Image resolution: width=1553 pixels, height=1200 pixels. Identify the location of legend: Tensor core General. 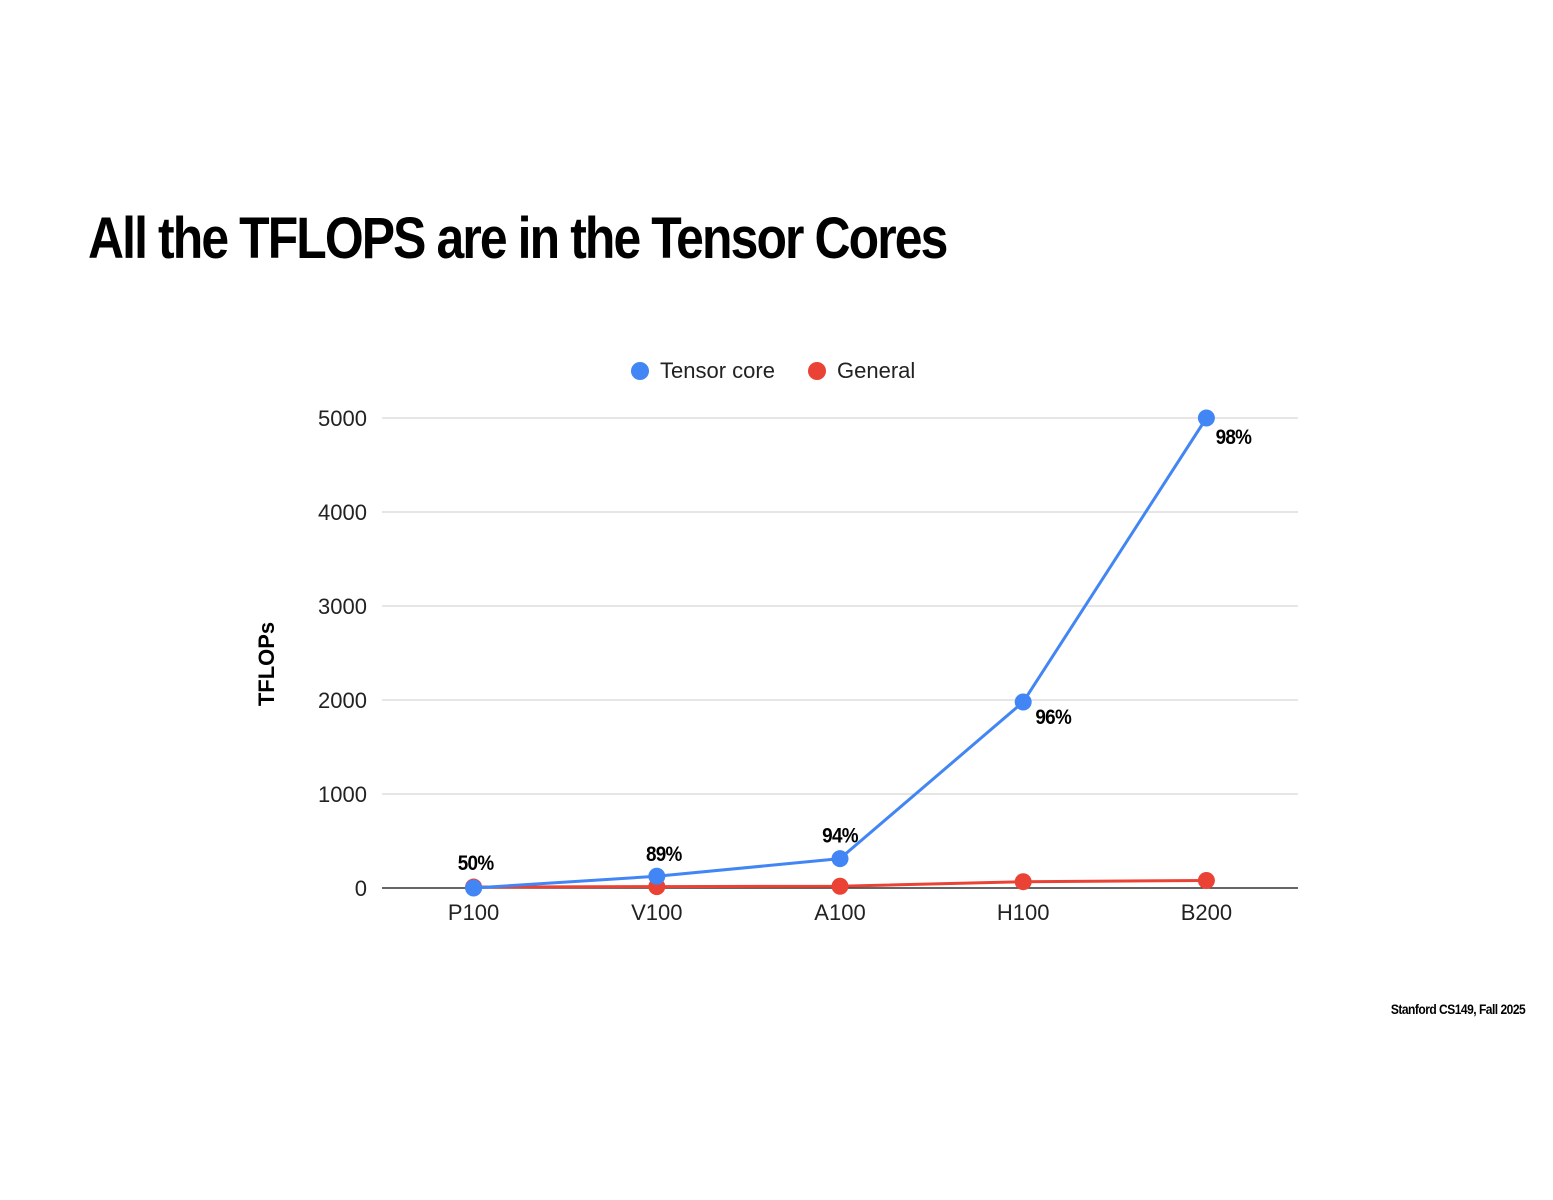
(773, 370).